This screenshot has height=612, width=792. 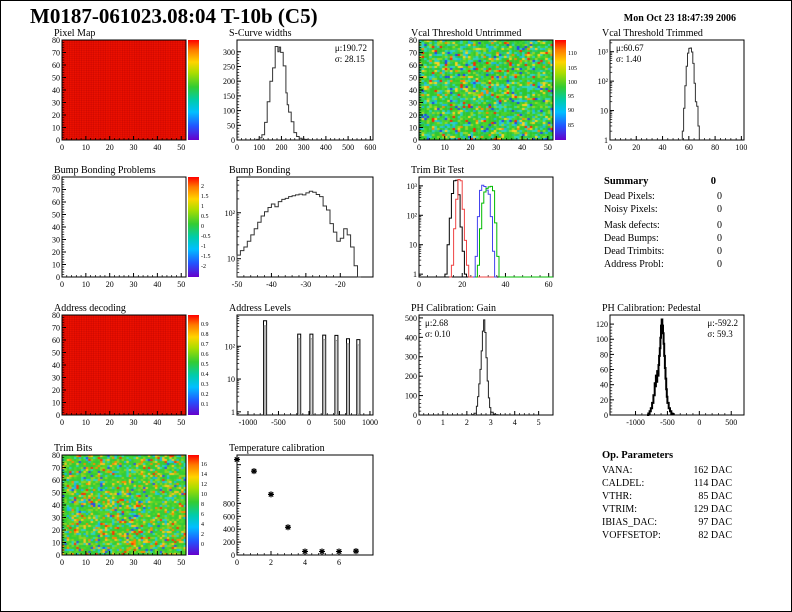 I want to click on svg-text: 150, so click(x=229, y=96).